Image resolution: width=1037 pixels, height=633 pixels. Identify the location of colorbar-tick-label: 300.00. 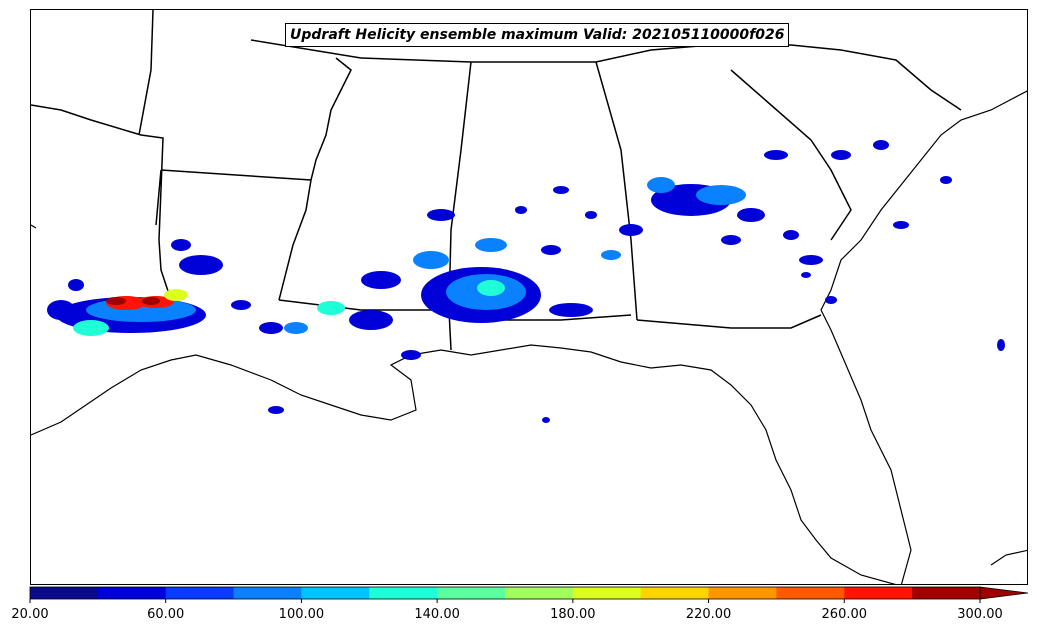
(980, 614).